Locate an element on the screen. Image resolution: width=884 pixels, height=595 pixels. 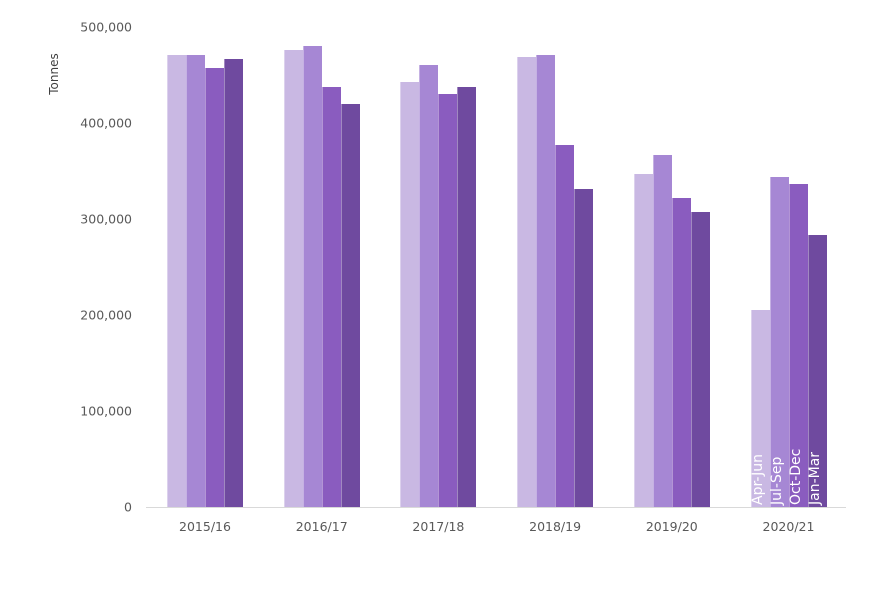
y-tick-label: 200,000 is located at coordinates (106, 315).